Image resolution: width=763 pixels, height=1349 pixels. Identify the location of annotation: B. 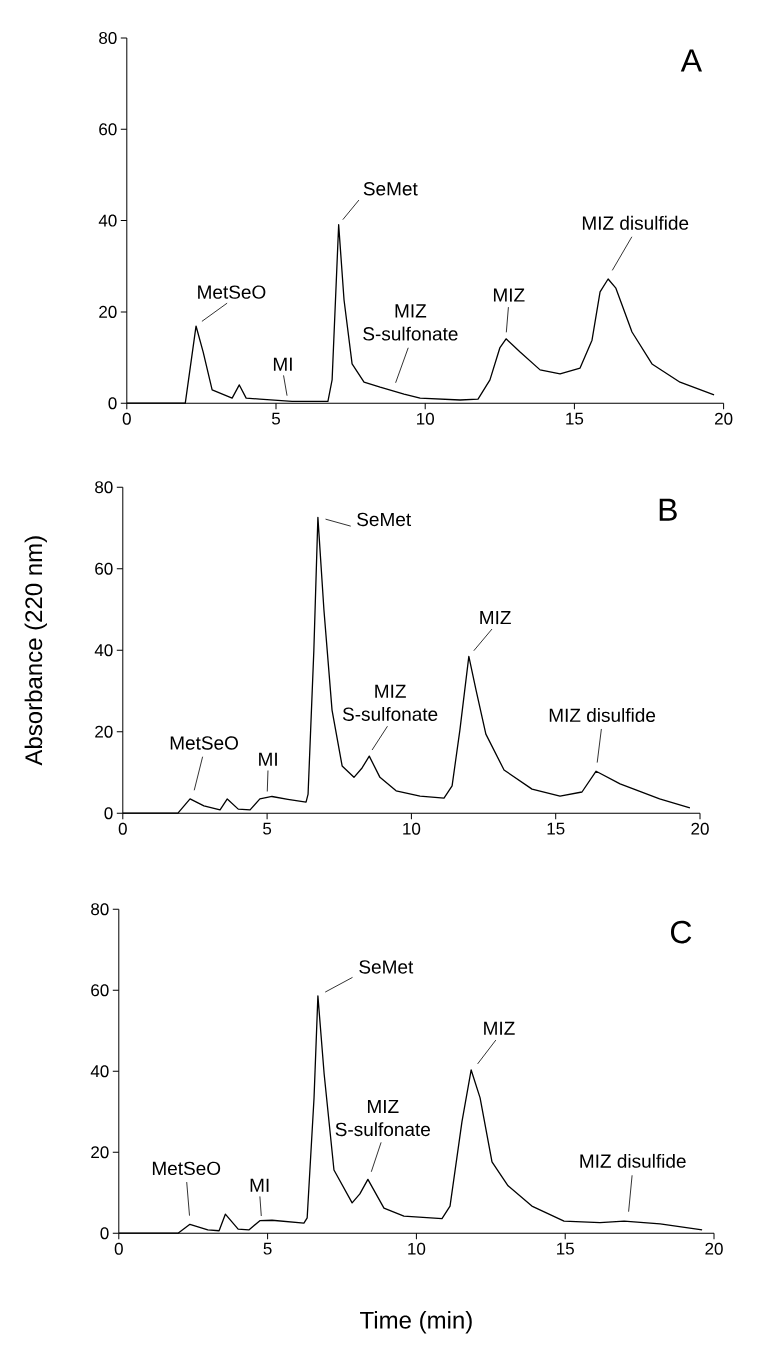
(668, 509).